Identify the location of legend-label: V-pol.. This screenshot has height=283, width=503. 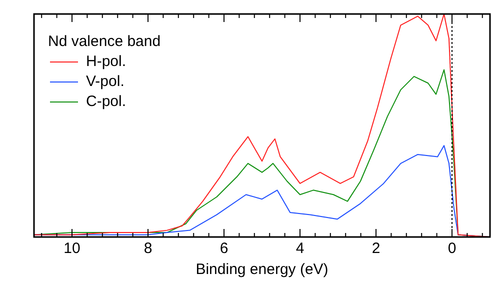
(105, 81).